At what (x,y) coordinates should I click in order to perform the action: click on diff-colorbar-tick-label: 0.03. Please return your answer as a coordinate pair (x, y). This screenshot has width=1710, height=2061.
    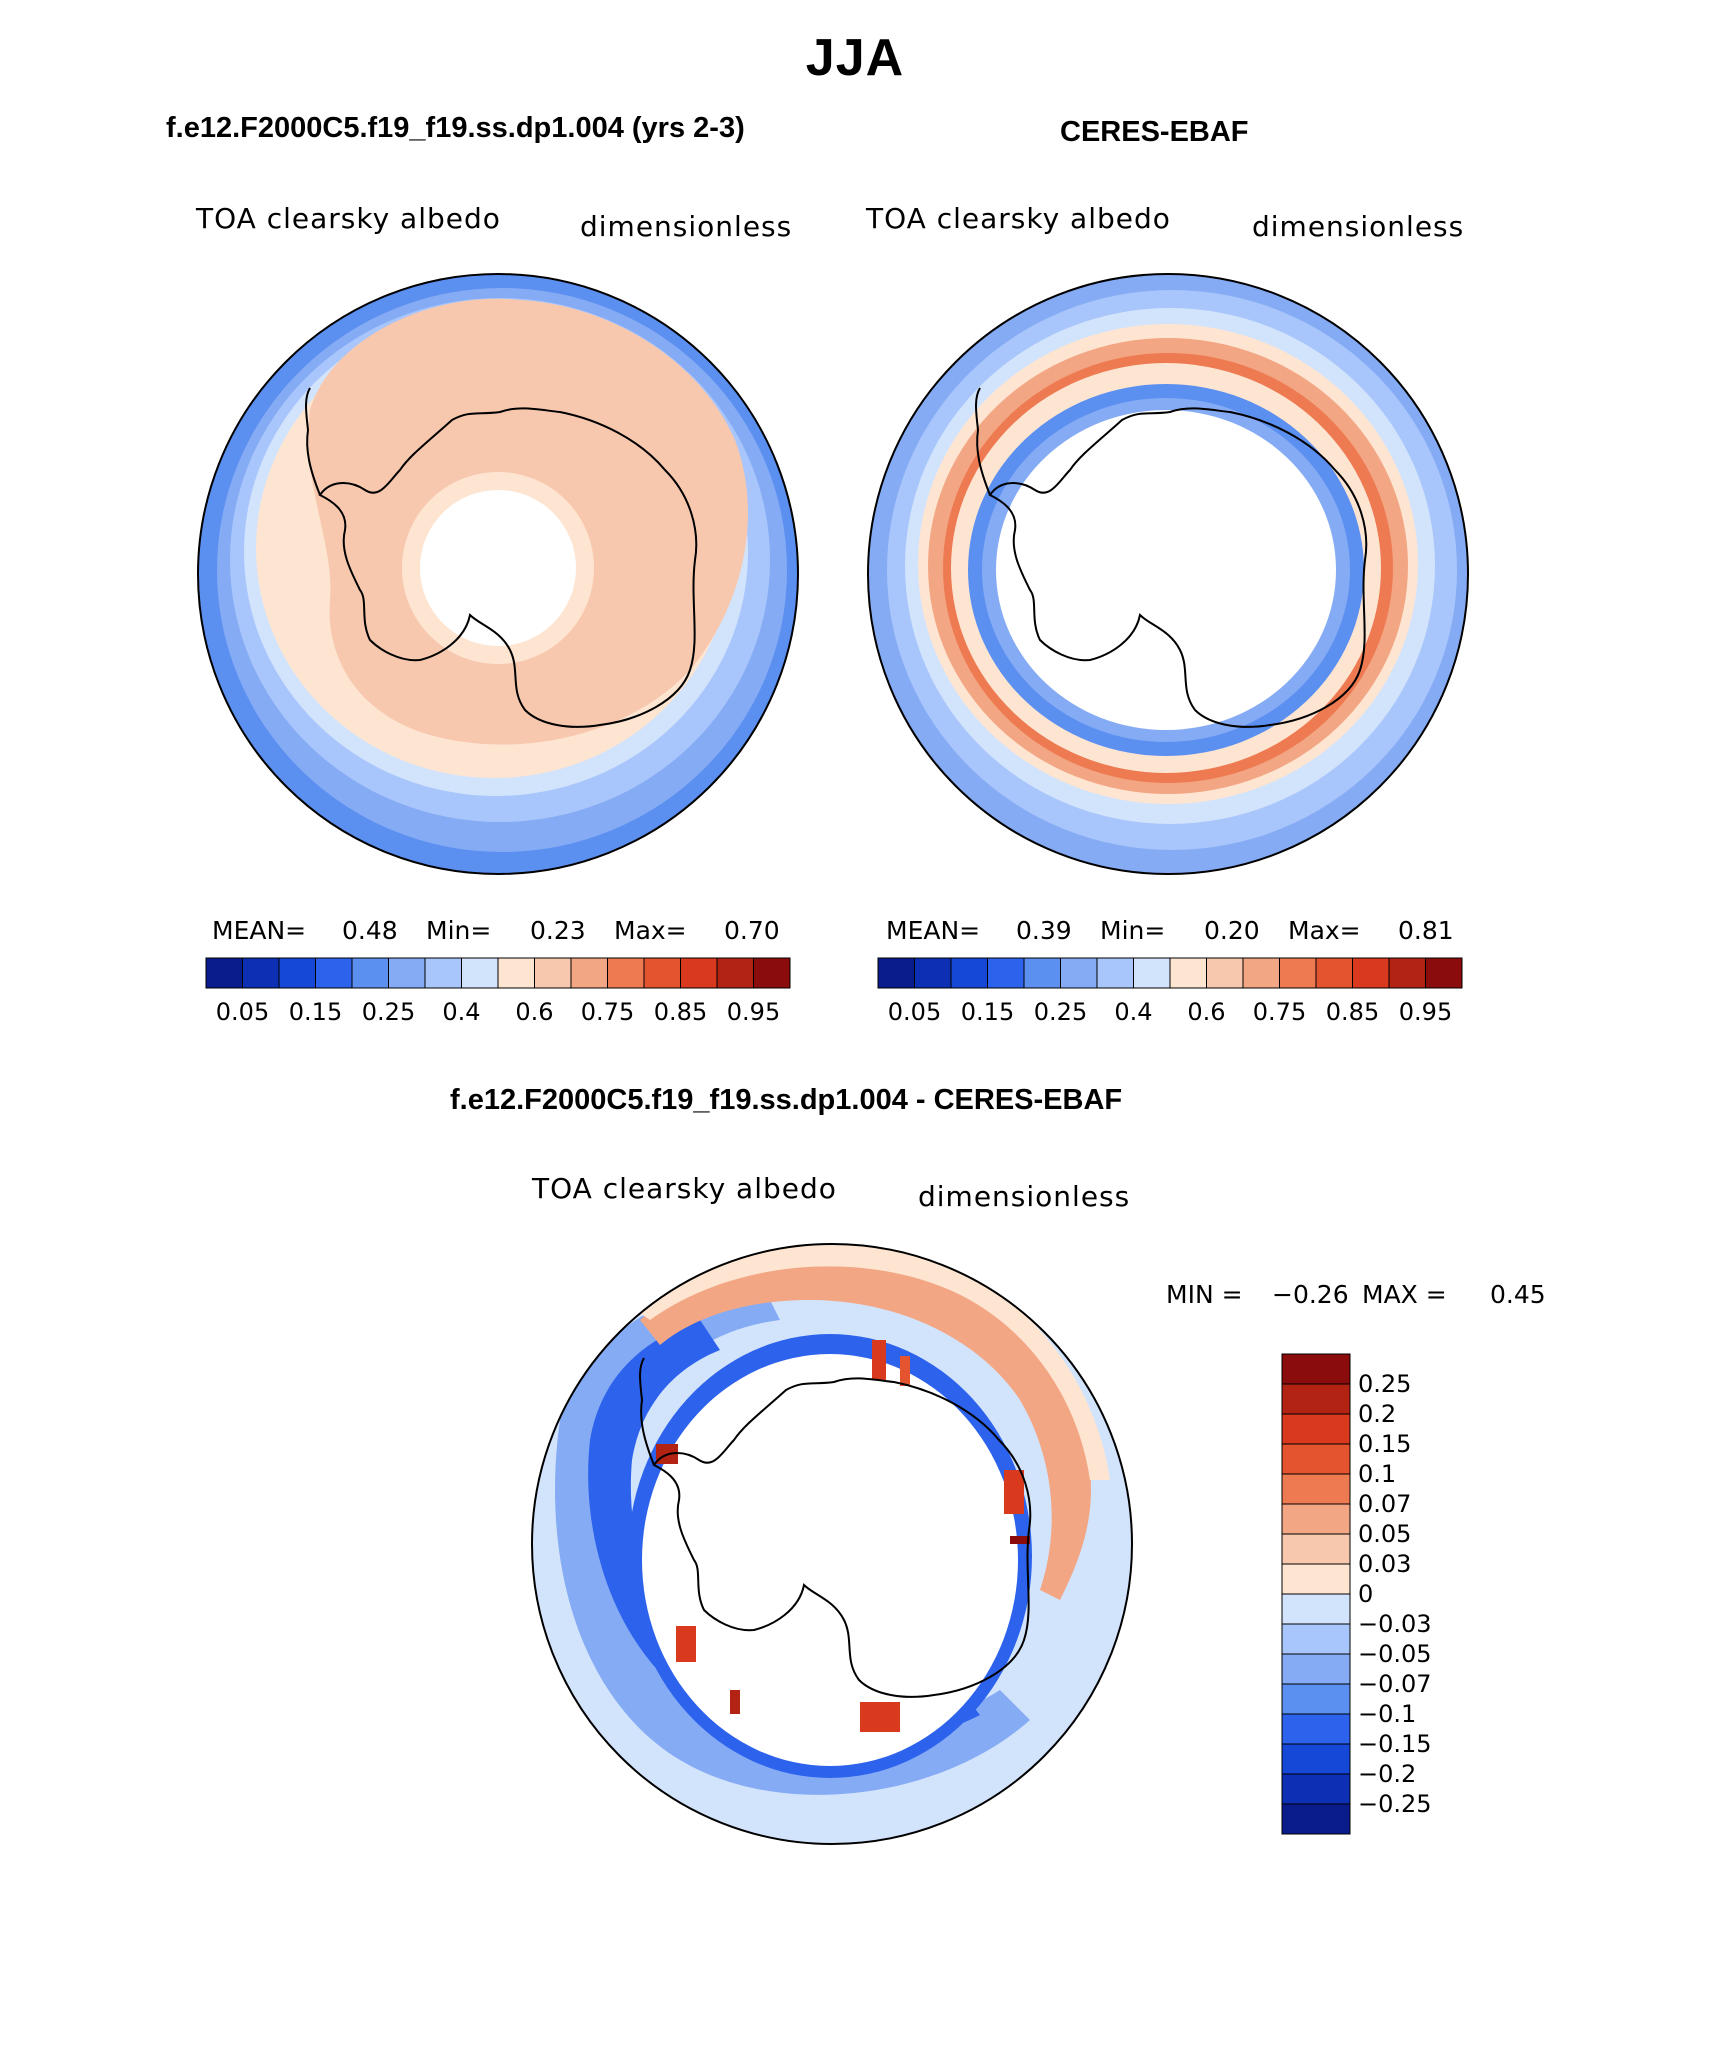
    Looking at the image, I should click on (1385, 1564).